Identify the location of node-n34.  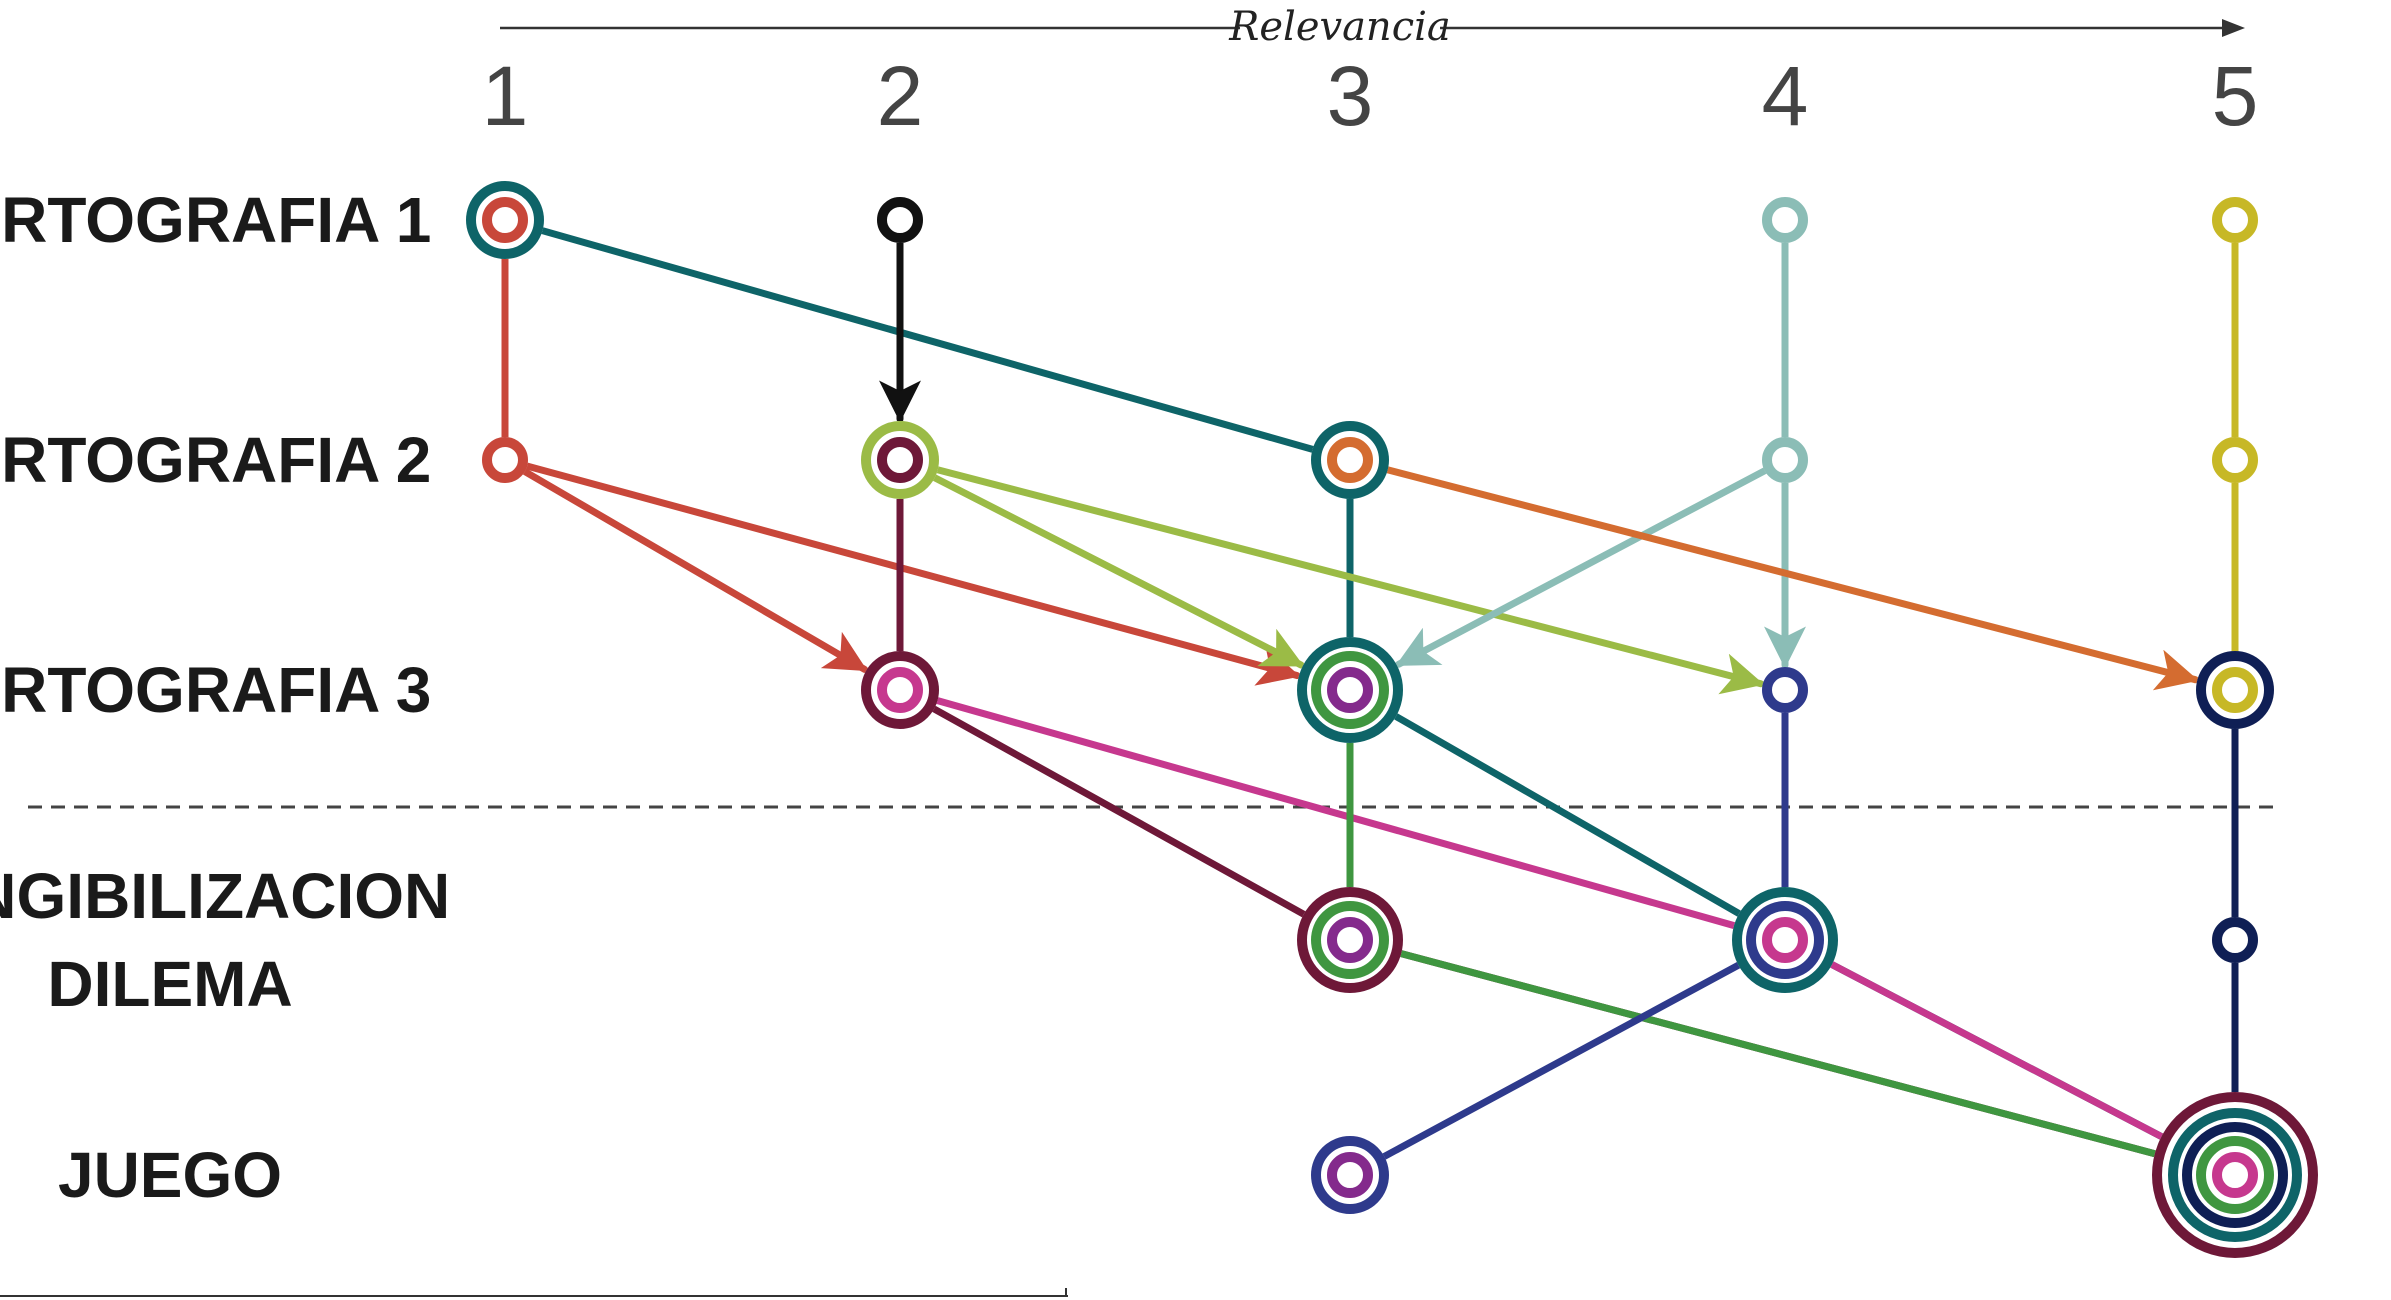
(1785, 690).